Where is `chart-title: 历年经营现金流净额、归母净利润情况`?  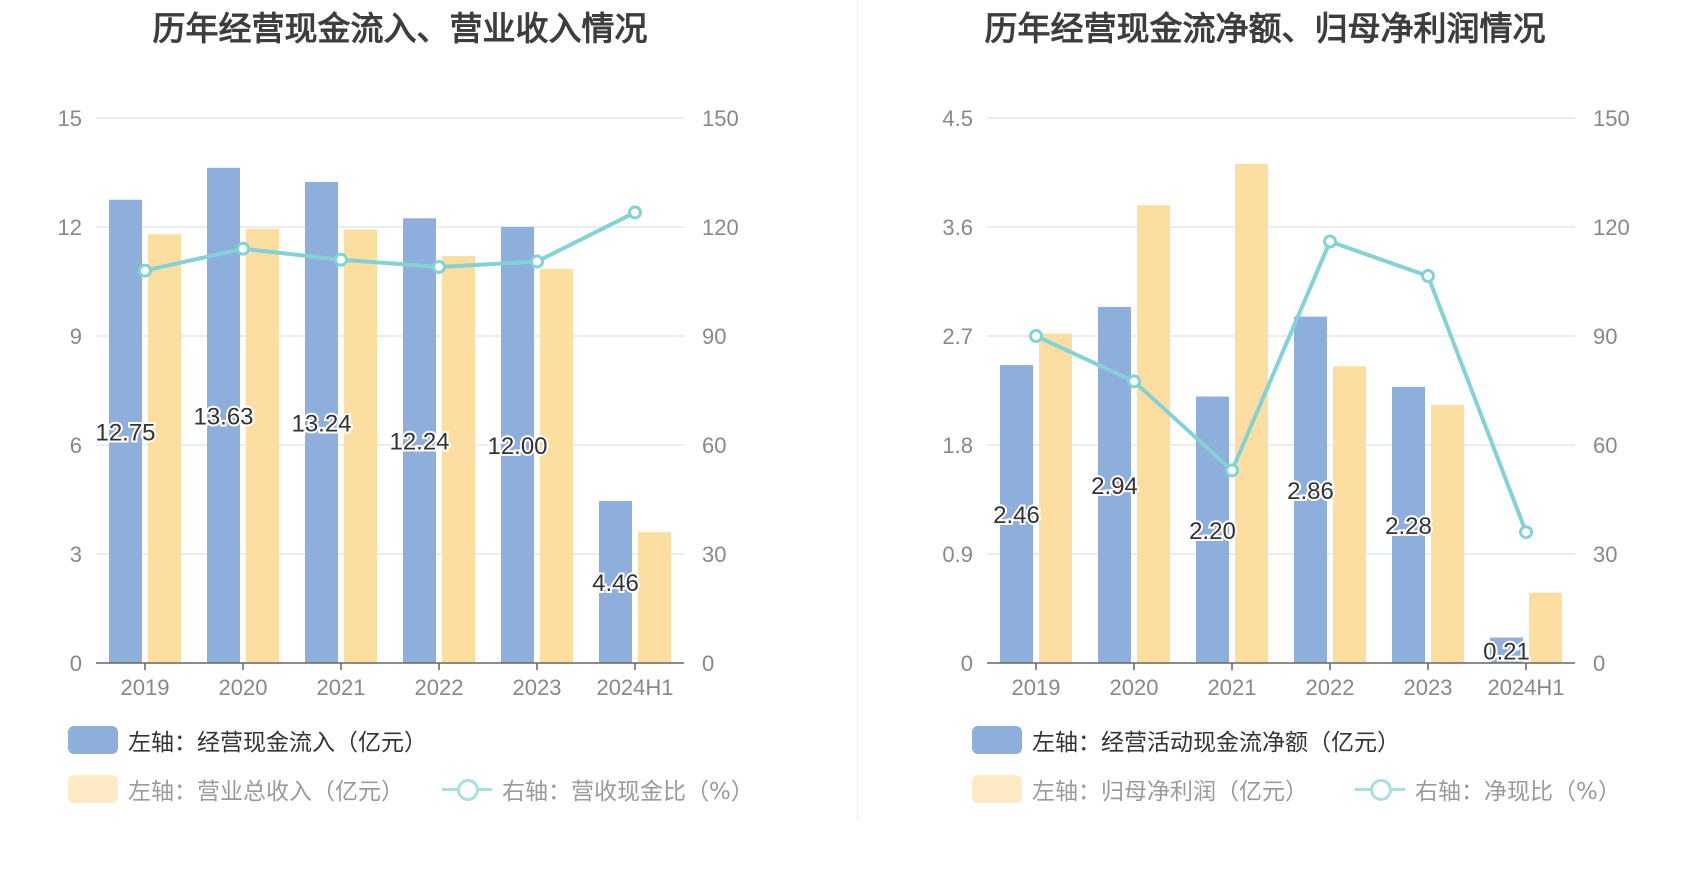
chart-title: 历年经营现金流净额、归母净利润情况 is located at coordinates (1265, 28).